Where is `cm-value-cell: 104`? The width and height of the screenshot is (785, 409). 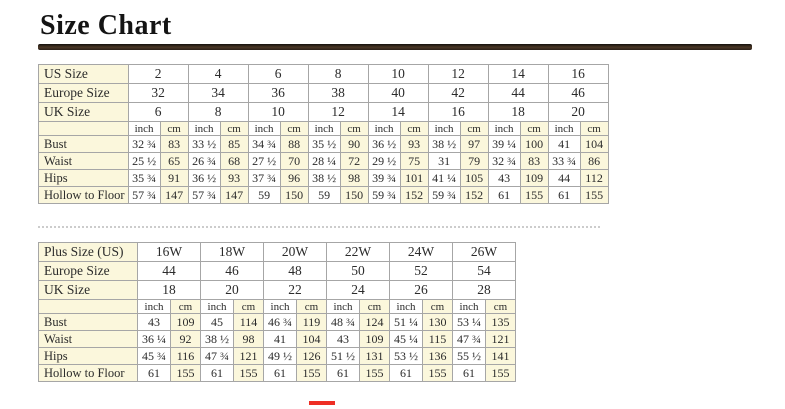
cm-value-cell: 104 is located at coordinates (311, 339).